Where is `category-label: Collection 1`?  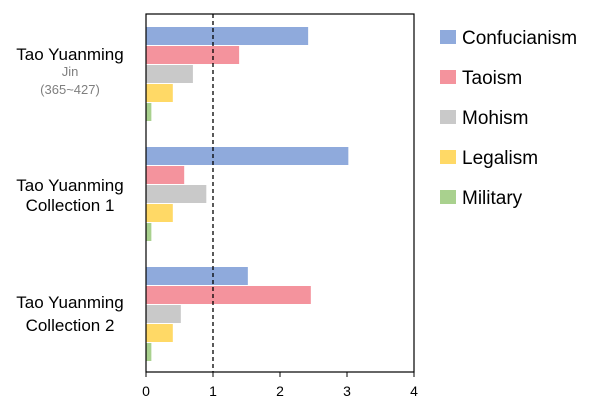 category-label: Collection 1 is located at coordinates (70, 205).